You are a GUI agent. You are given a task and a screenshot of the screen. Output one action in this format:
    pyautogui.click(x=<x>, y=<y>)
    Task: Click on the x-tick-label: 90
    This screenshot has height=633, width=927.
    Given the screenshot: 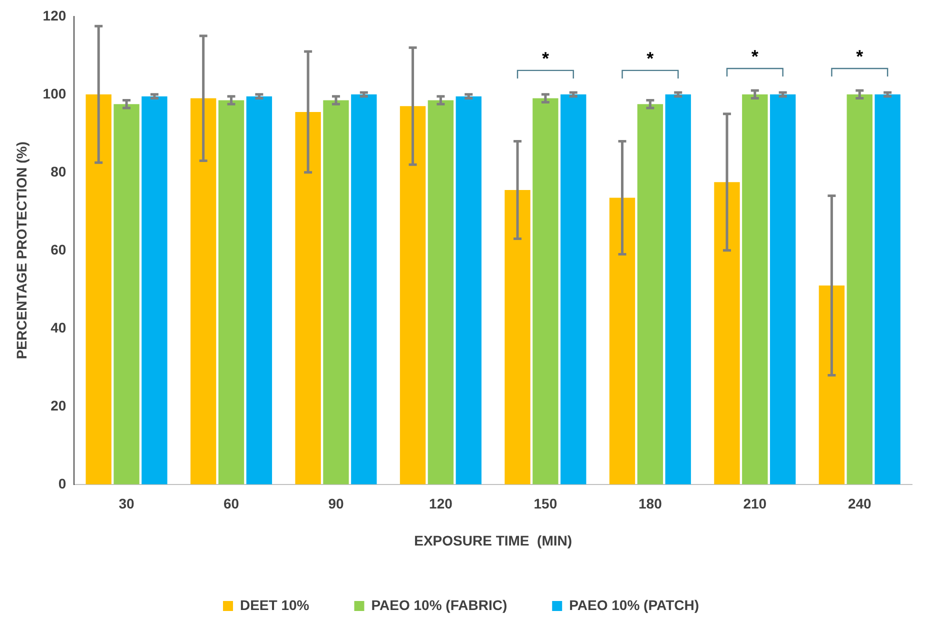 What is the action you would take?
    pyautogui.click(x=336, y=504)
    